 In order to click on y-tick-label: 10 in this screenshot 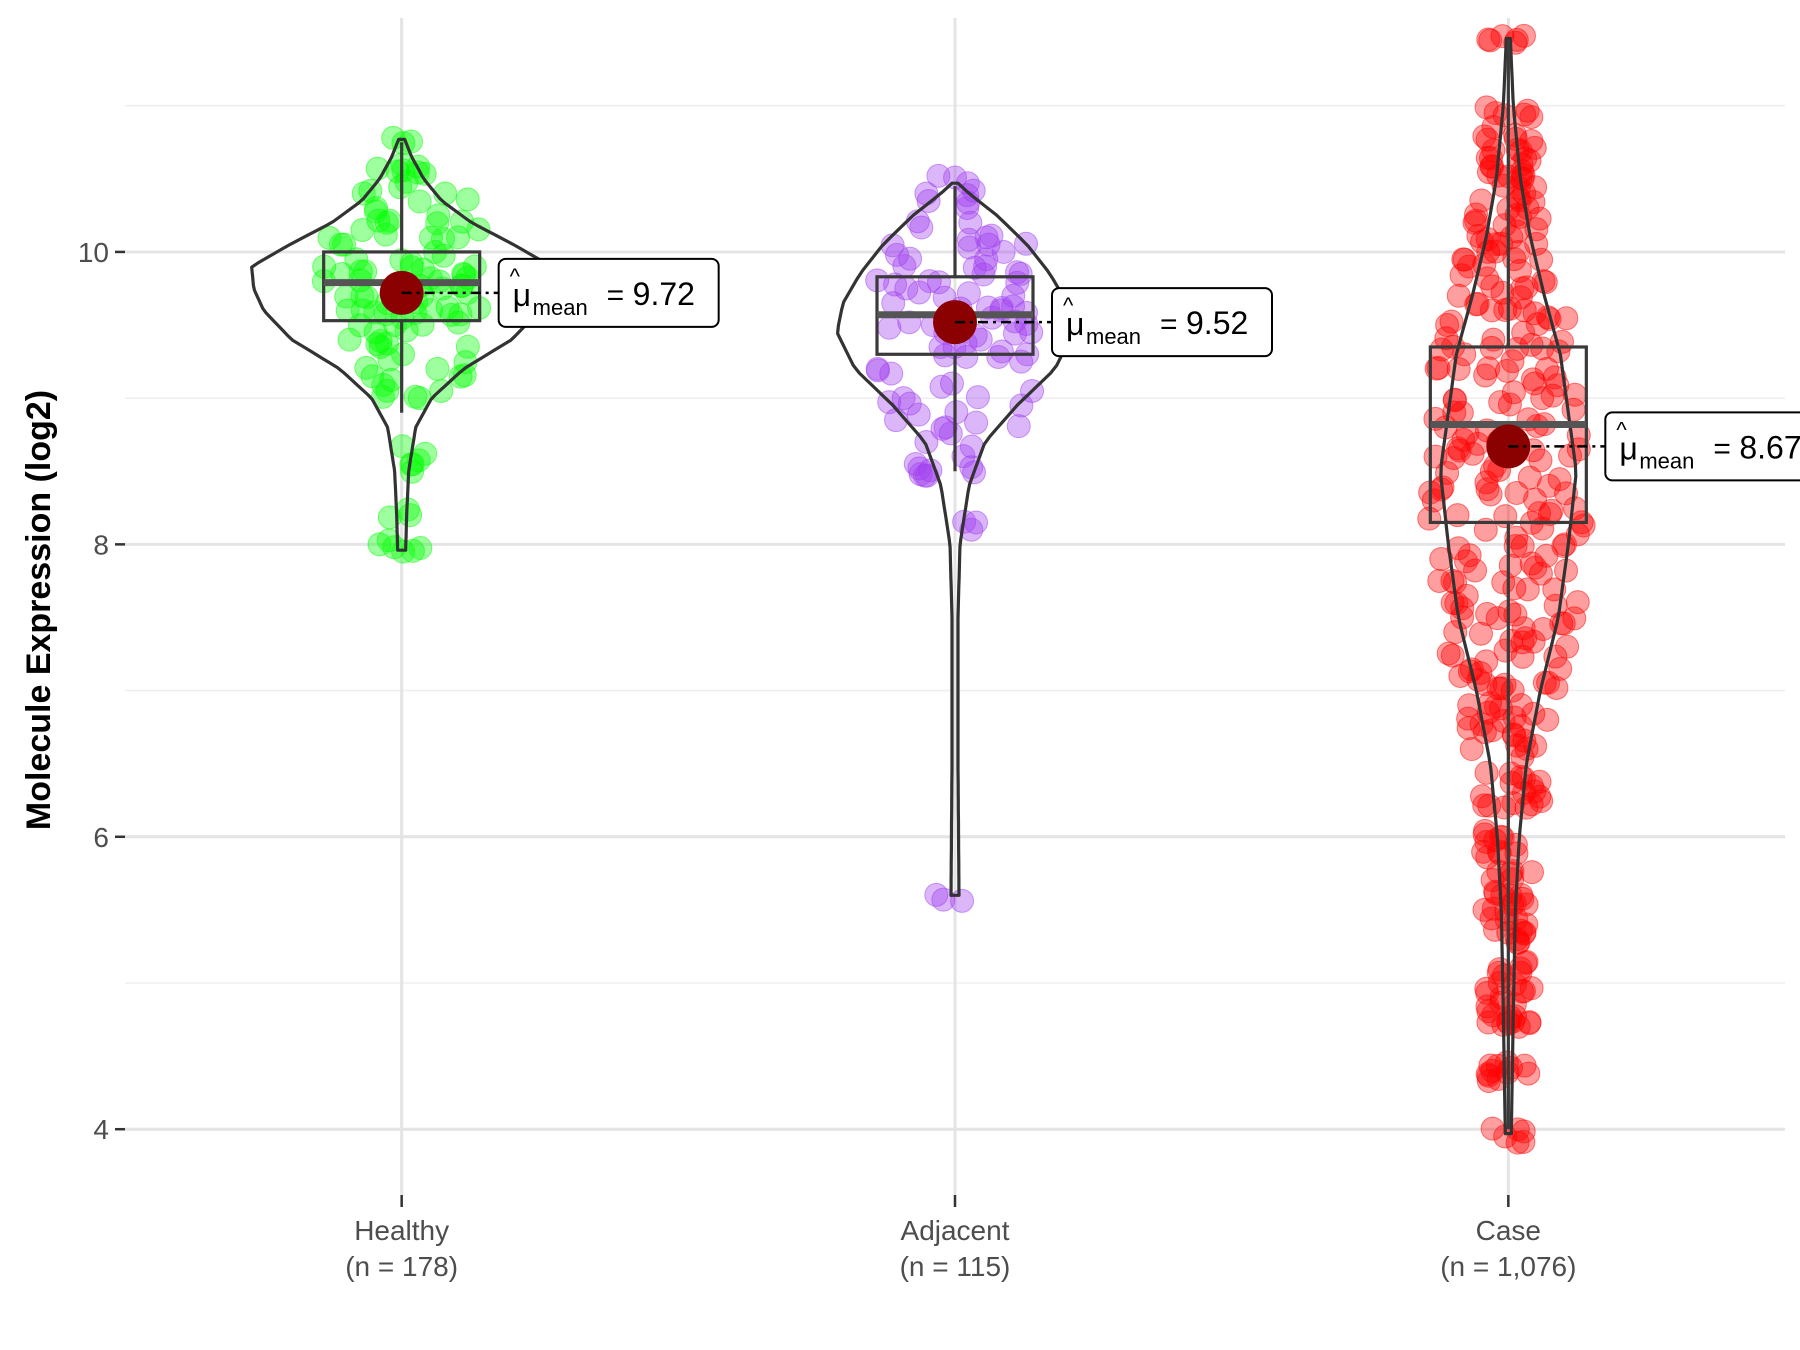, I will do `click(93, 252)`.